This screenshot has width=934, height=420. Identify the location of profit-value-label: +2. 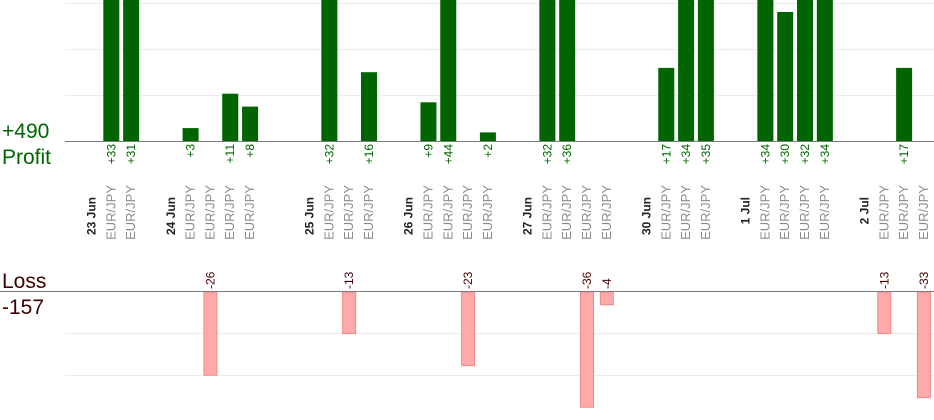
(488, 151).